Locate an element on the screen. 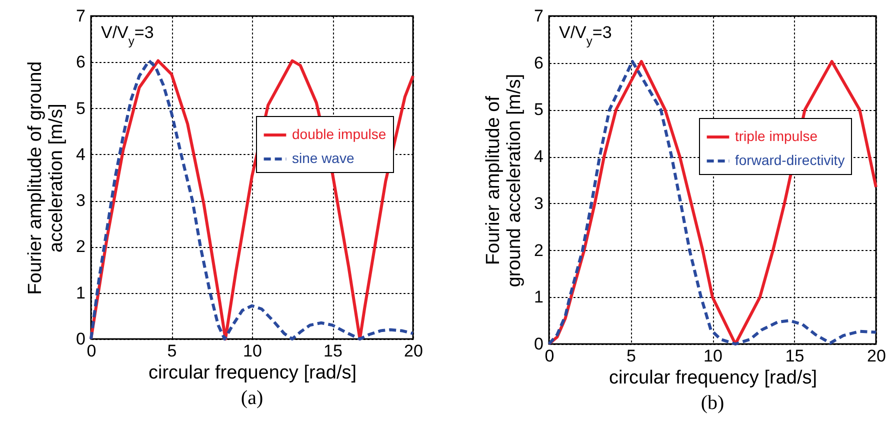  text: (a) is located at coordinates (252, 398).